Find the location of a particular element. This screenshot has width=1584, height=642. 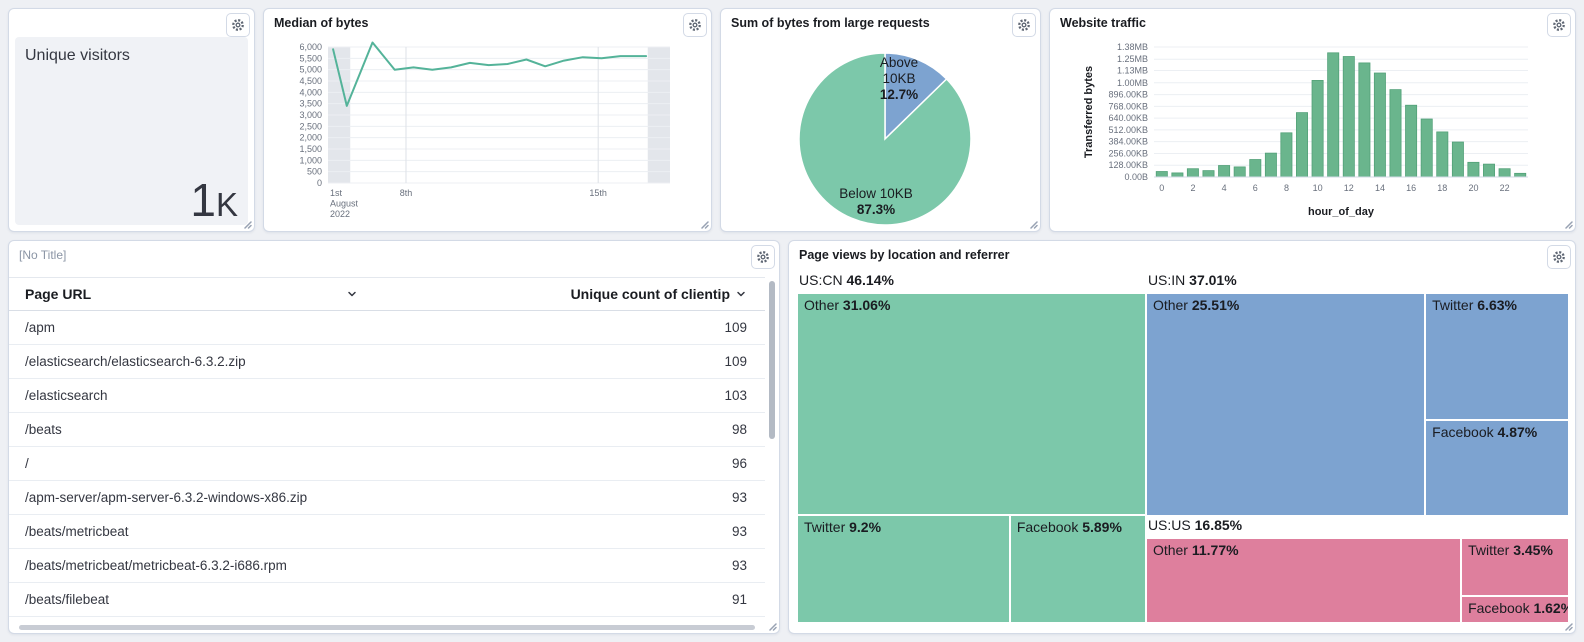

vertical-scrollbar is located at coordinates (772, 360).